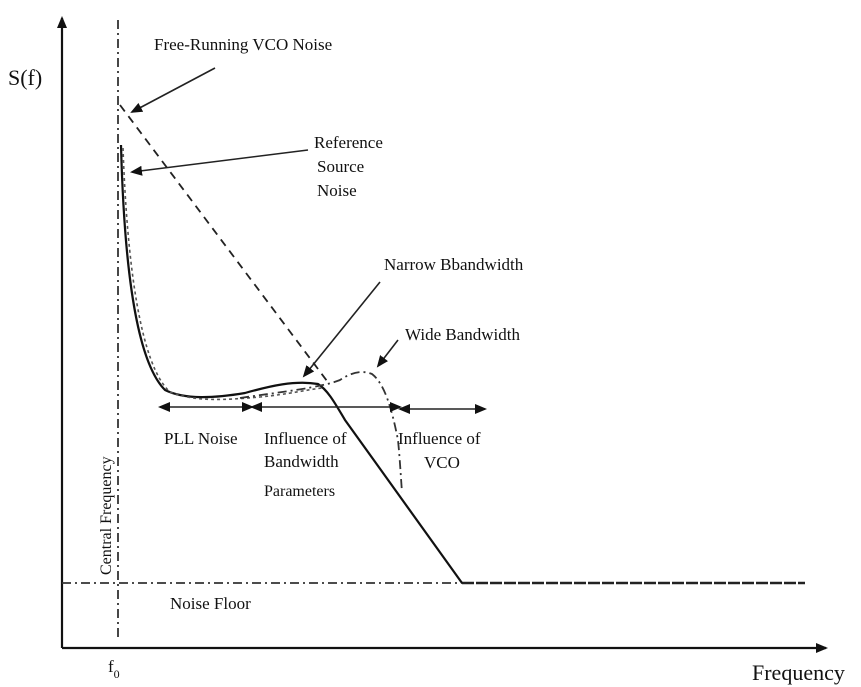 The image size is (861, 687). Describe the element at coordinates (117, 674) in the screenshot. I see `f0-subscript: 0` at that location.